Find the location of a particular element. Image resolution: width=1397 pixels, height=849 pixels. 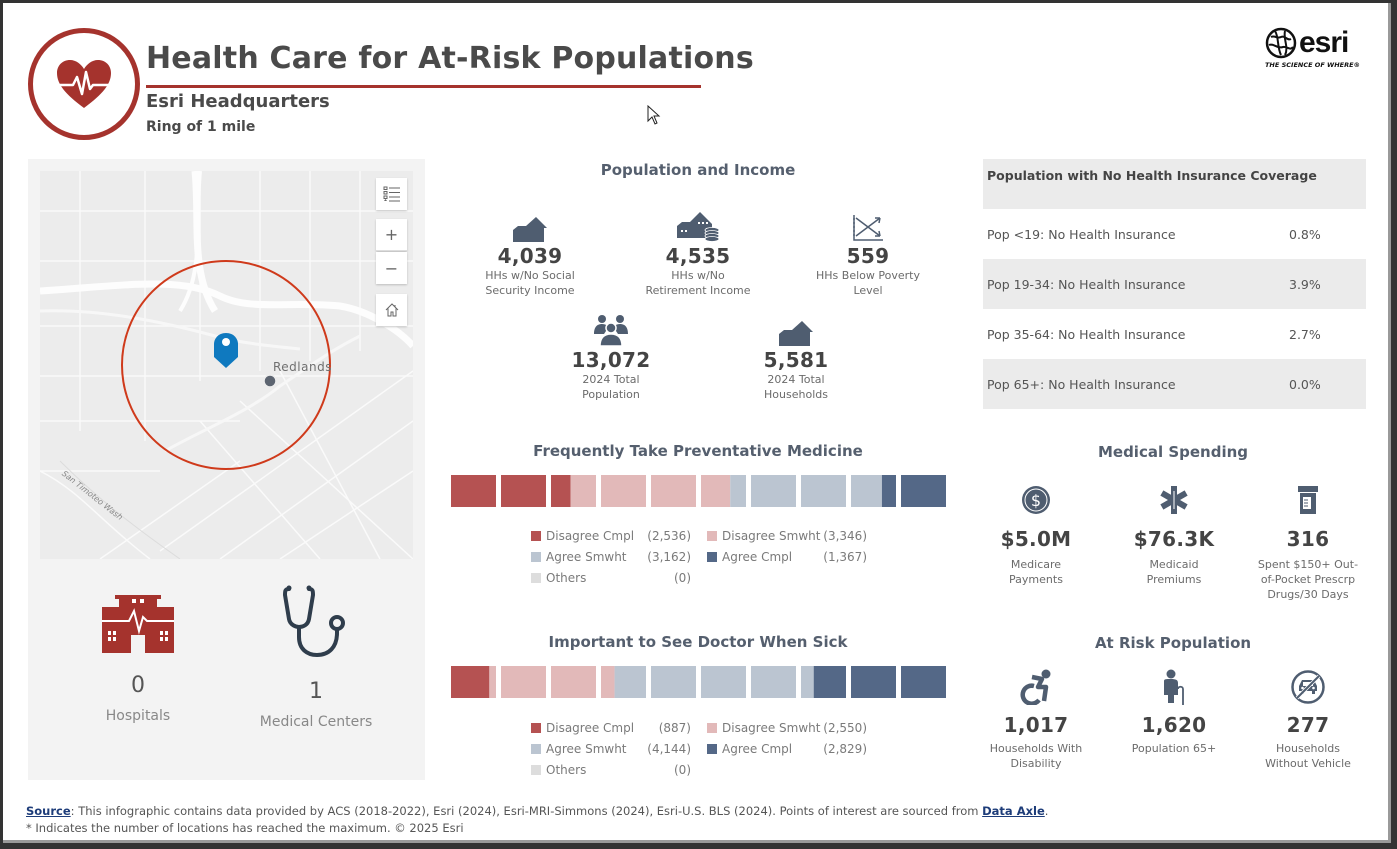

medical-centers-count: 1 is located at coordinates (316, 691).